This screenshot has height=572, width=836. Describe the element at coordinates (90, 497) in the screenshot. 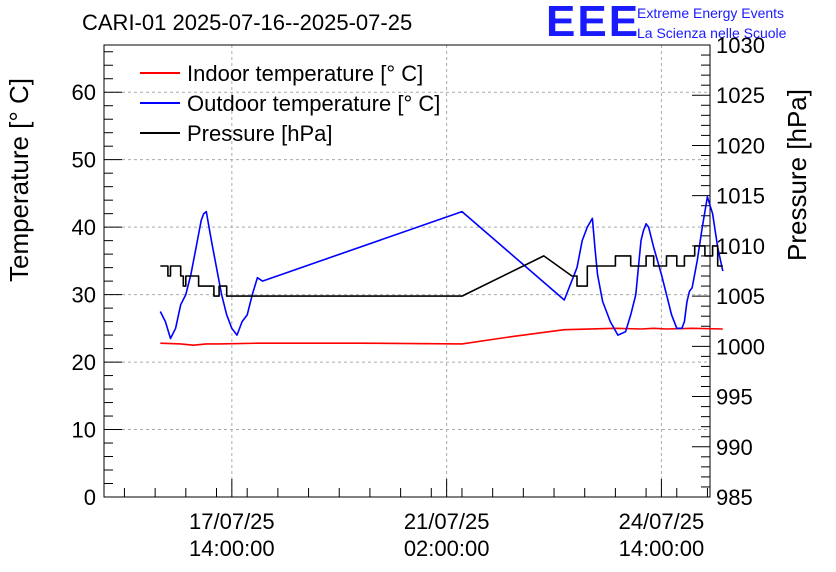

I see `y-tick-label: 0` at that location.